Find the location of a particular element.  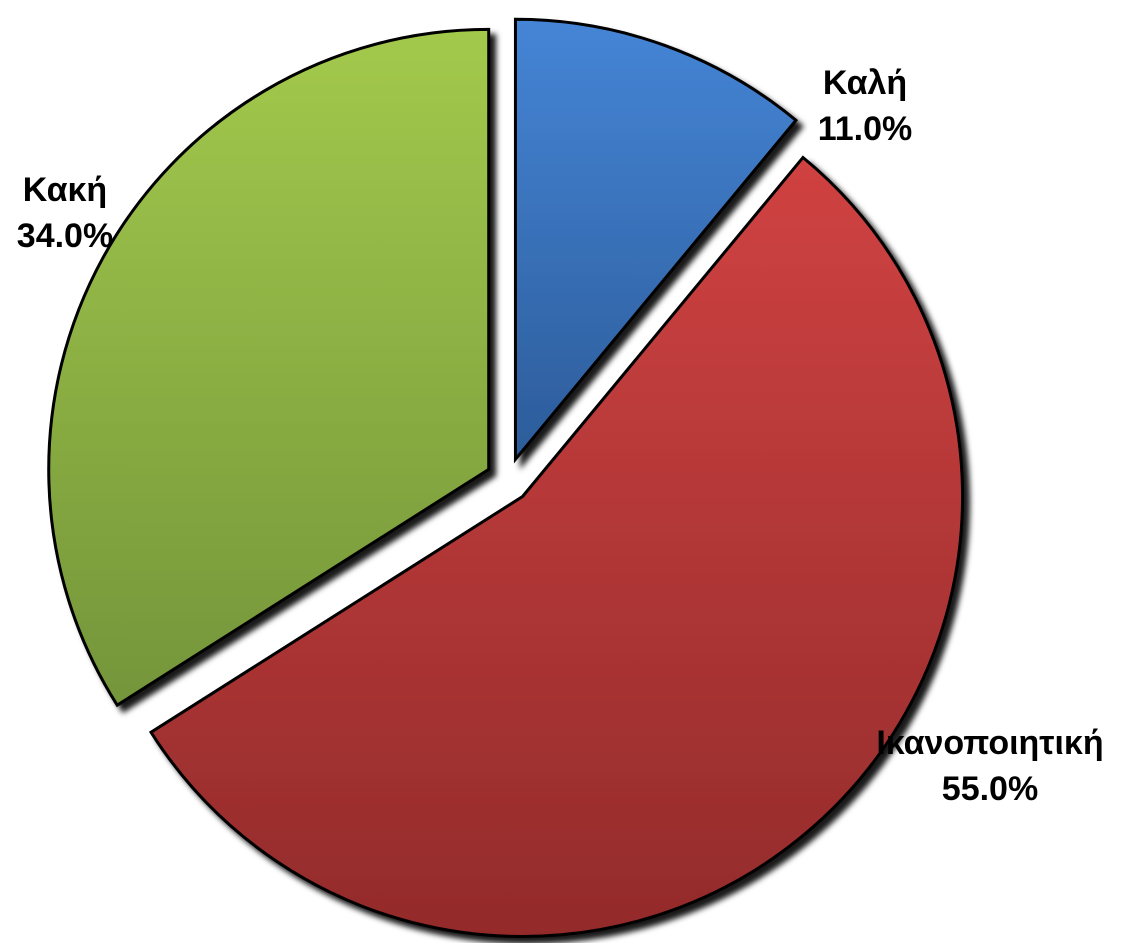

slice-value-label: 55.0% is located at coordinates (990, 789).